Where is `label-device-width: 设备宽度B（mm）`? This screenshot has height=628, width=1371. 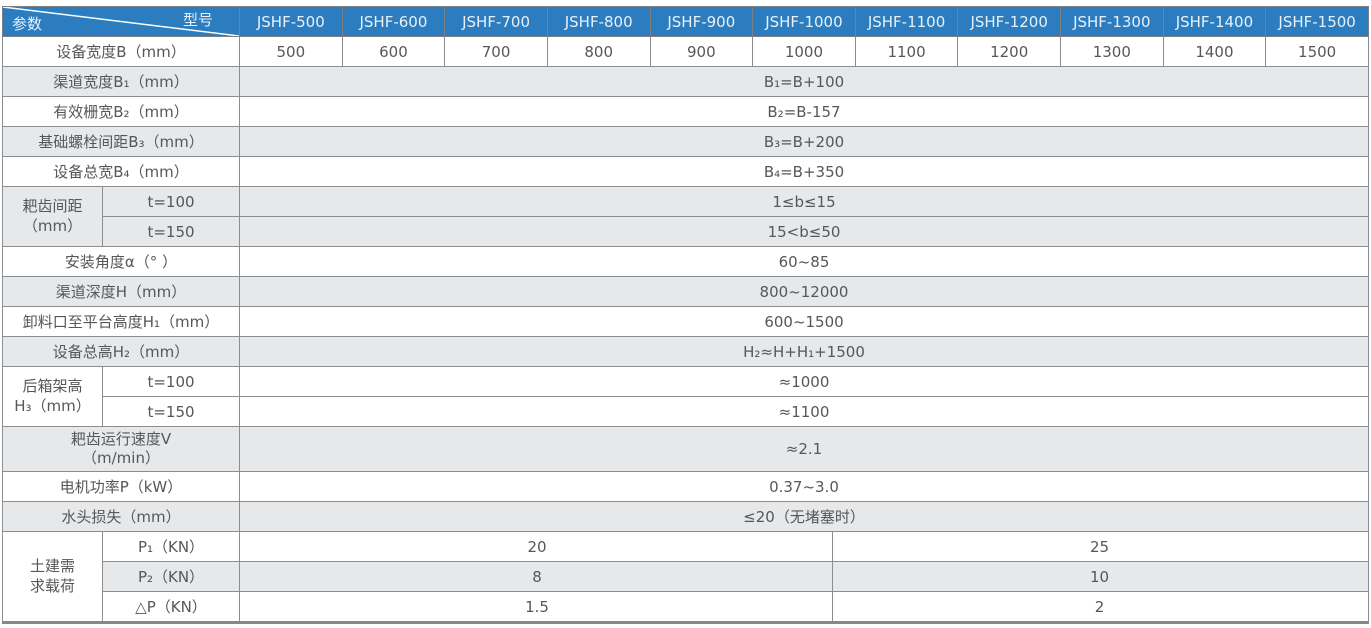 label-device-width: 设备宽度B（mm） is located at coordinates (121, 51).